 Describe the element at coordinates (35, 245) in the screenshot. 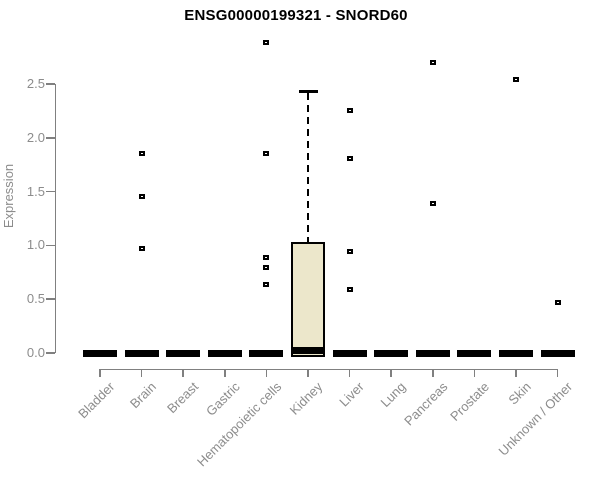

I see `y-tick-label: 1.0` at that location.